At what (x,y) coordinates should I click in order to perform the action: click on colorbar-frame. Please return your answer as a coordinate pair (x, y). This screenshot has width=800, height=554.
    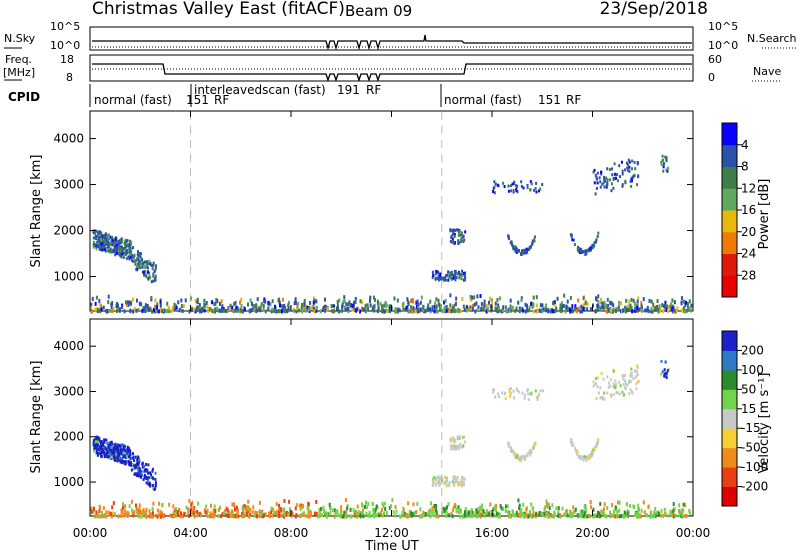
    Looking at the image, I should click on (729, 418).